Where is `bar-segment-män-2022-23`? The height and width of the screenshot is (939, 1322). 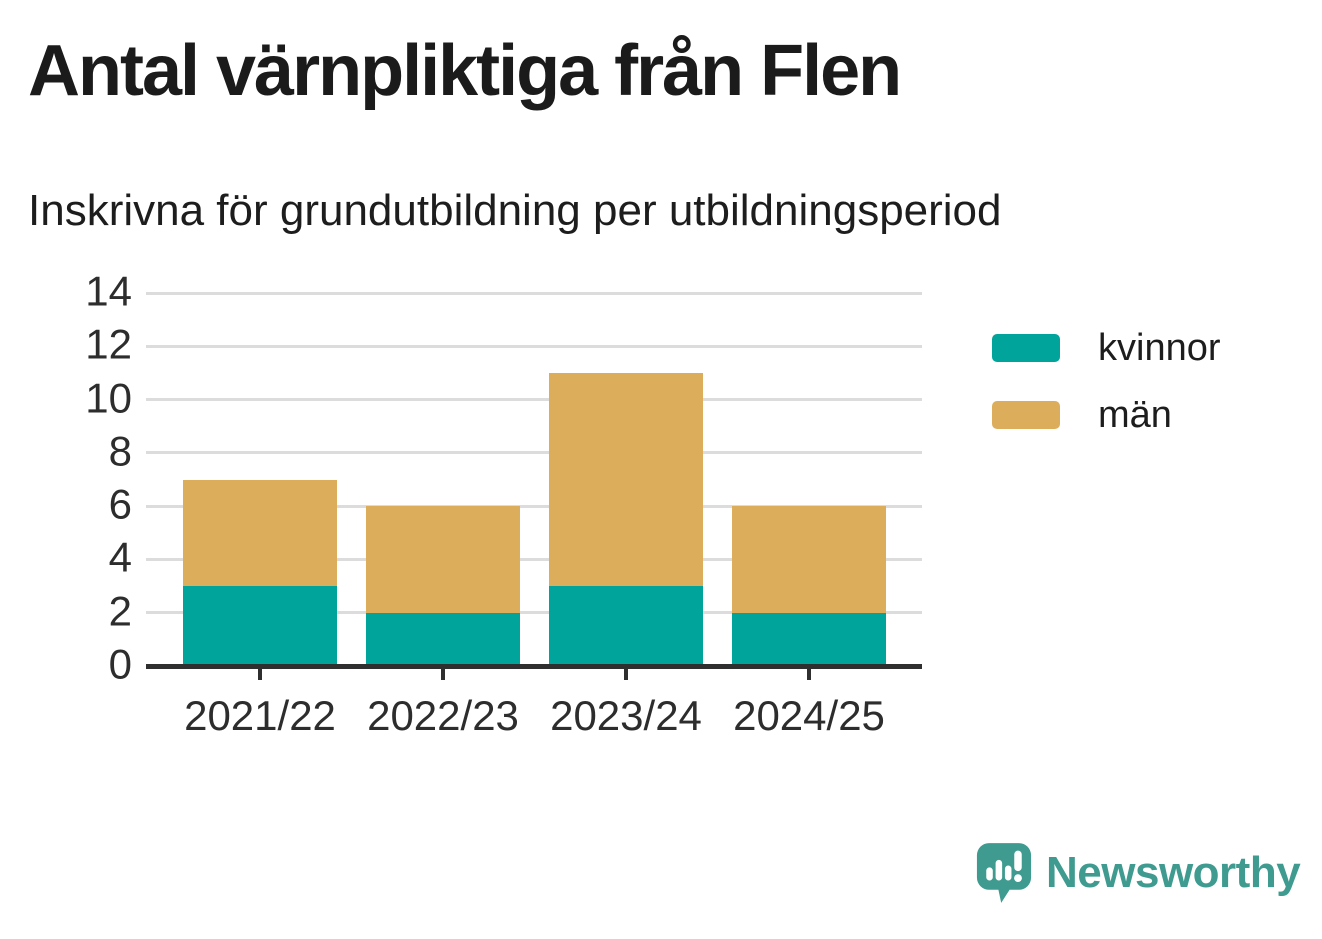
bar-segment-män-2022-23 is located at coordinates (443, 559).